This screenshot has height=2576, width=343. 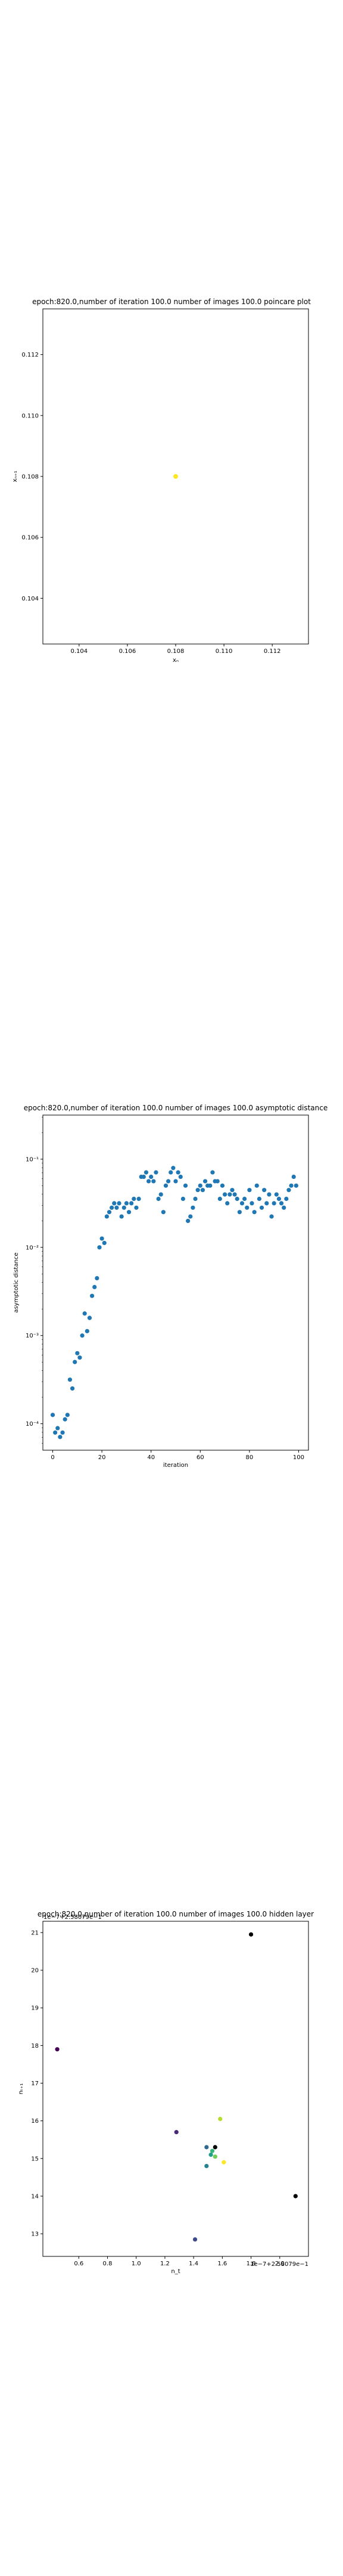 What do you see at coordinates (35, 1933) in the screenshot?
I see `hidden-layer-ytick: 21` at bounding box center [35, 1933].